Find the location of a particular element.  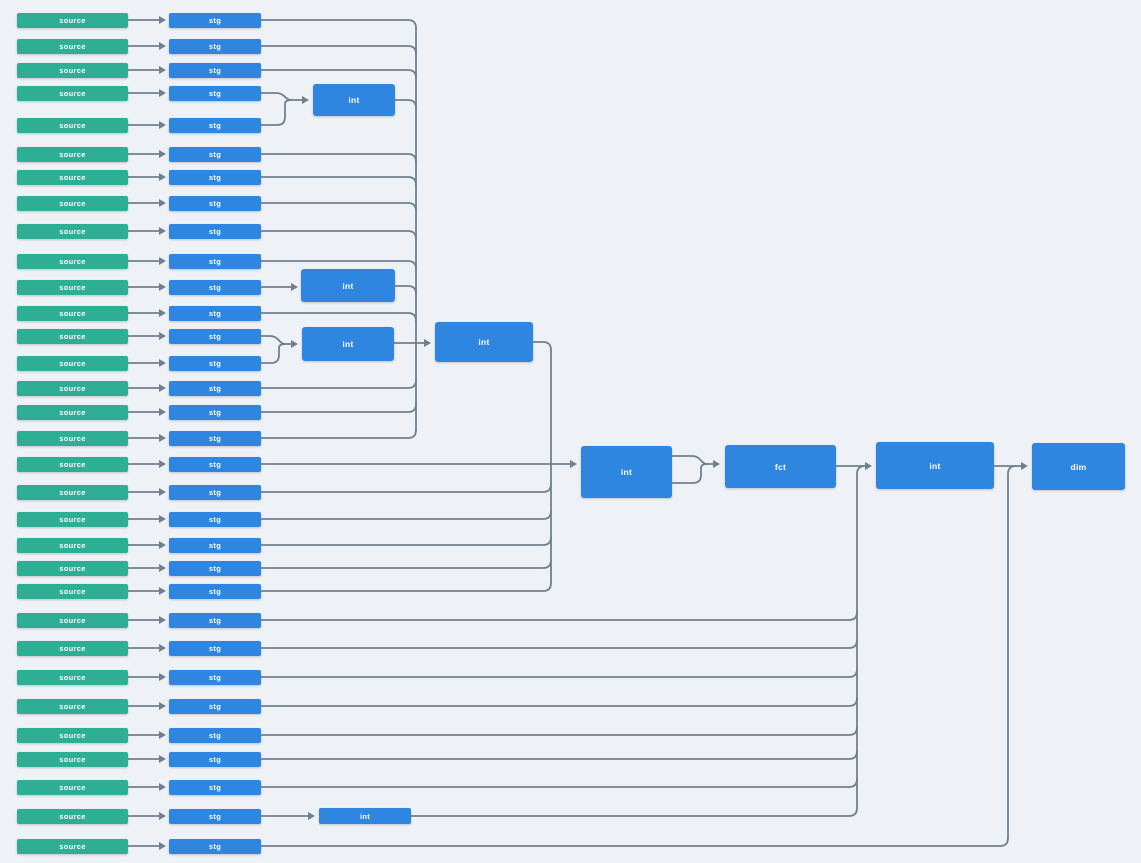

node-source-row-31: source is located at coordinates (72, 816).